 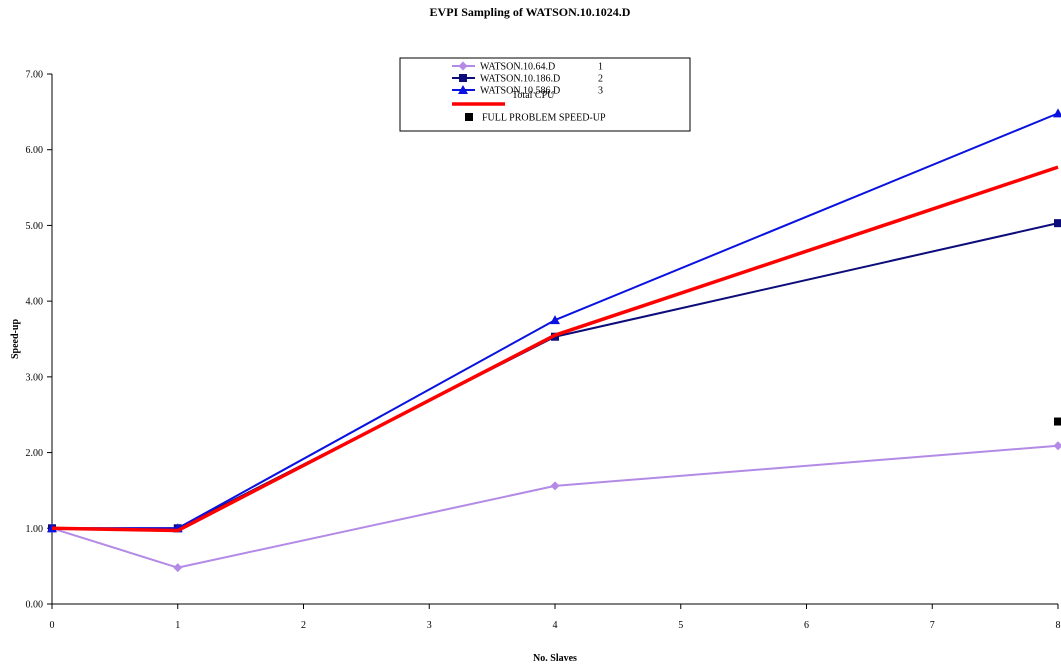 I want to click on y-tick-label: 4.00, so click(x=35, y=302).